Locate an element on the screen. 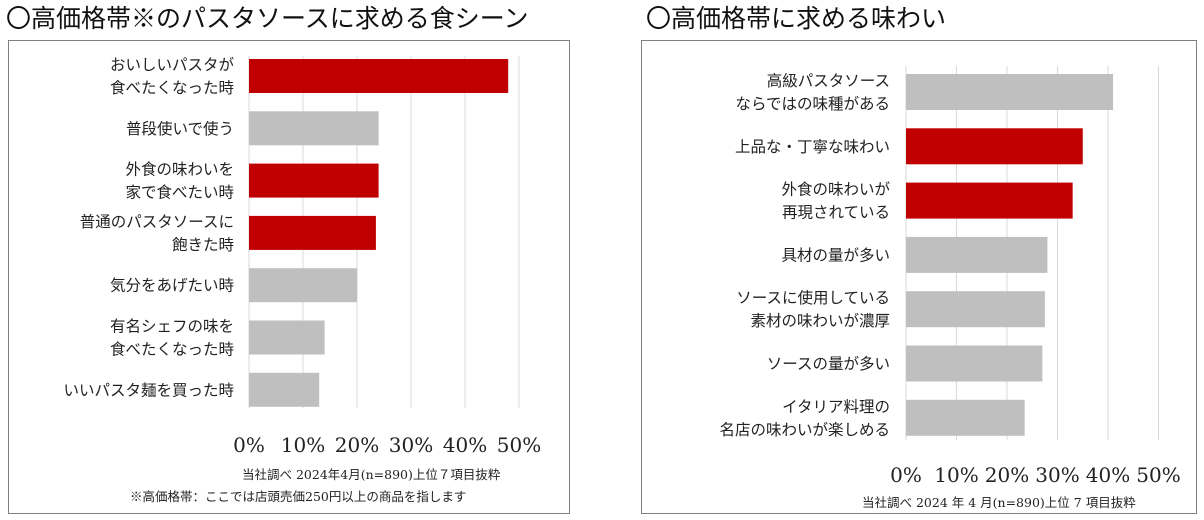 The width and height of the screenshot is (1204, 520). left-category-label-0: おいしいパスタが食べたくなった時 is located at coordinates (172, 76).